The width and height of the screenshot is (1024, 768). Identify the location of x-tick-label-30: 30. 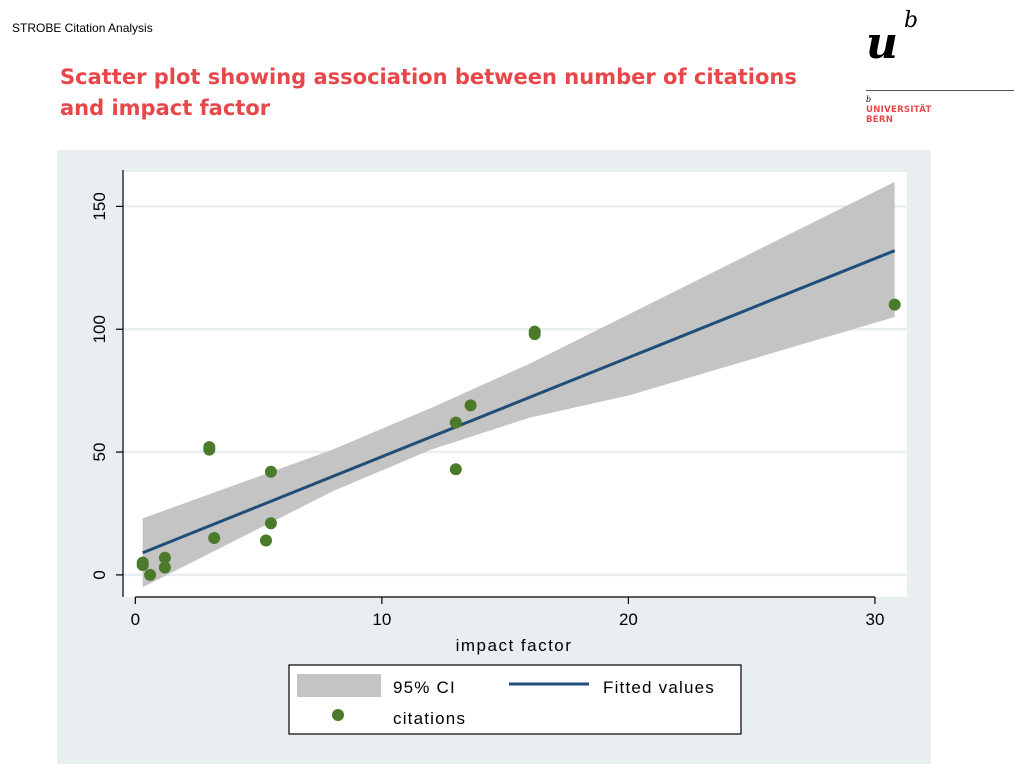
(874, 619).